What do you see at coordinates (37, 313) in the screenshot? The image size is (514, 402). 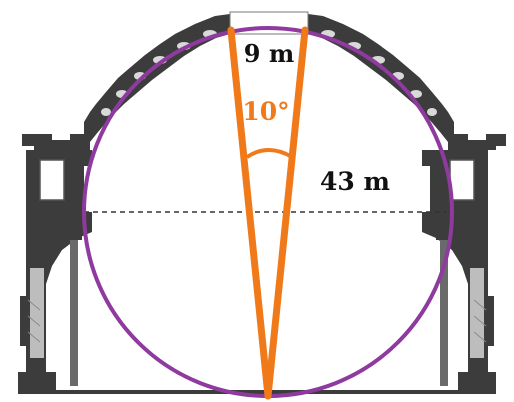 I see `left-lower-niche` at bounding box center [37, 313].